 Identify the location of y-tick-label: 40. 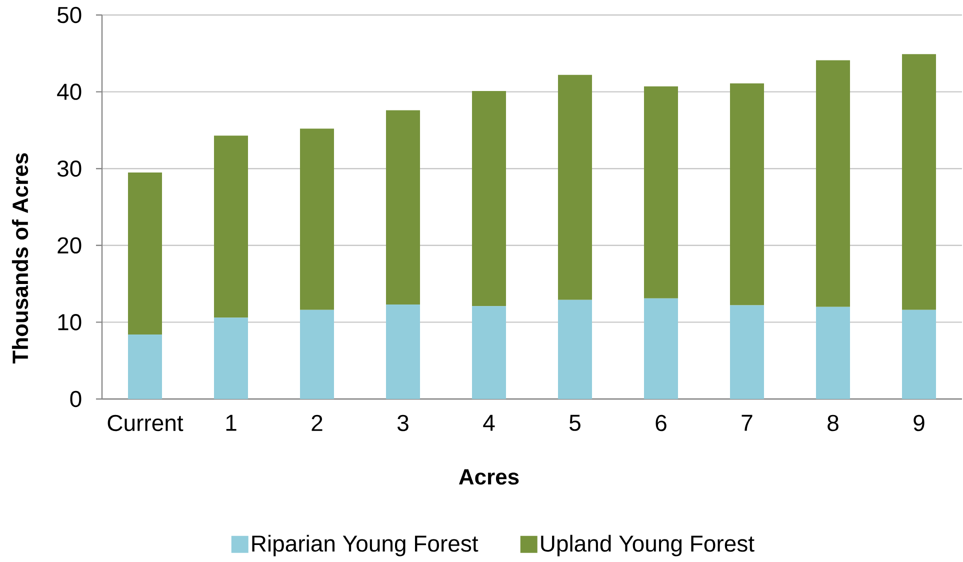
(69, 92).